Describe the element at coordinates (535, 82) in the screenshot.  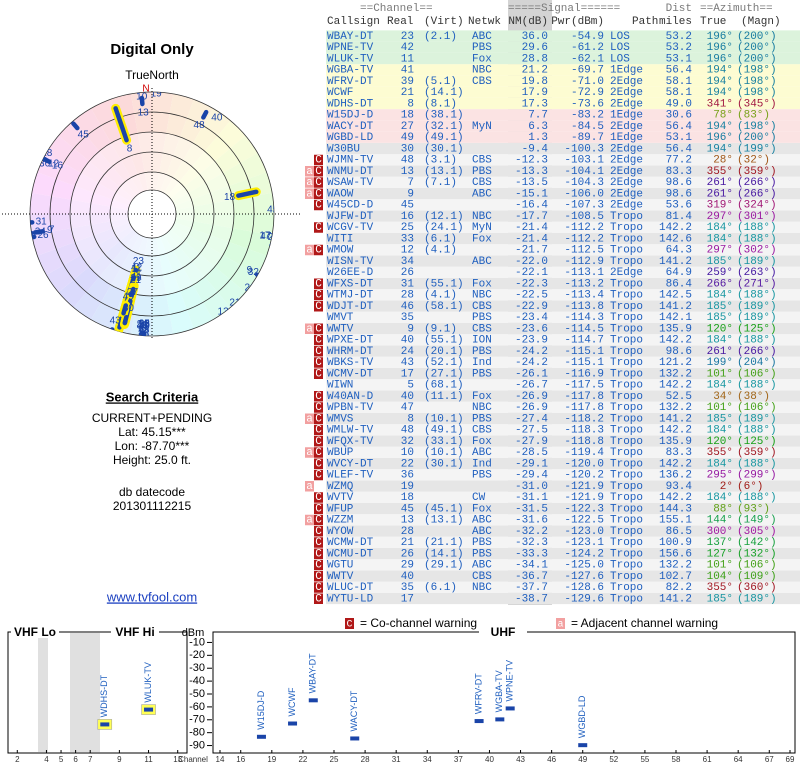
I see `table-cell: 19.8` at that location.